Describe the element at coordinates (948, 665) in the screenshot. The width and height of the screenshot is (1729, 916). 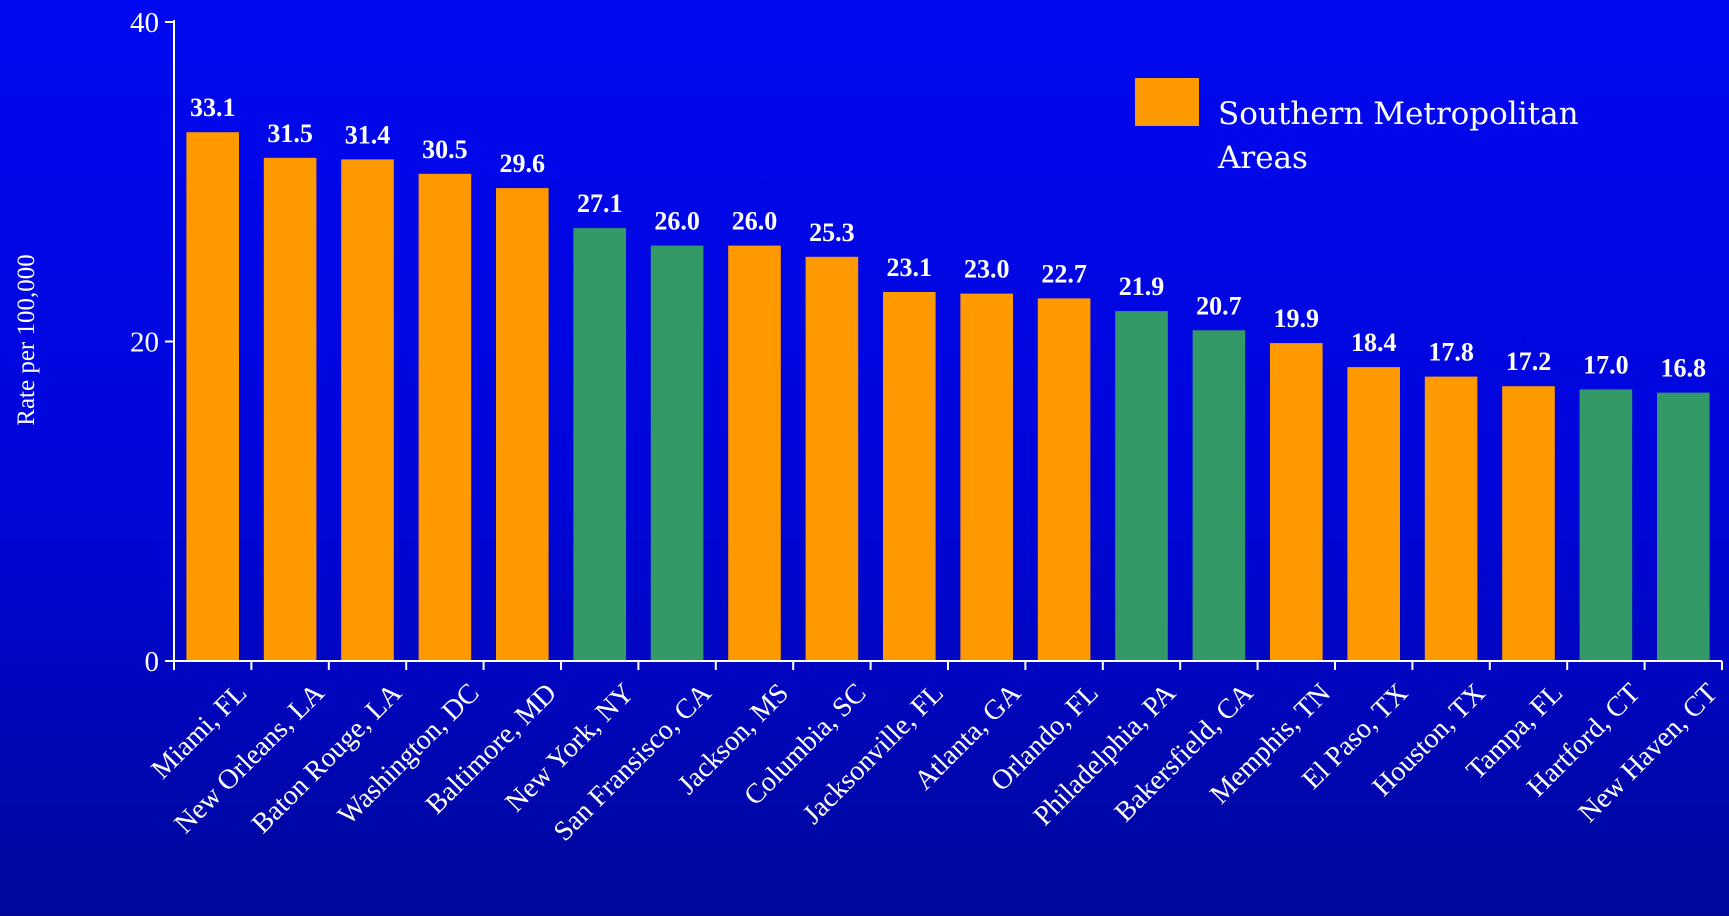
I see `x-ticks-group` at that location.